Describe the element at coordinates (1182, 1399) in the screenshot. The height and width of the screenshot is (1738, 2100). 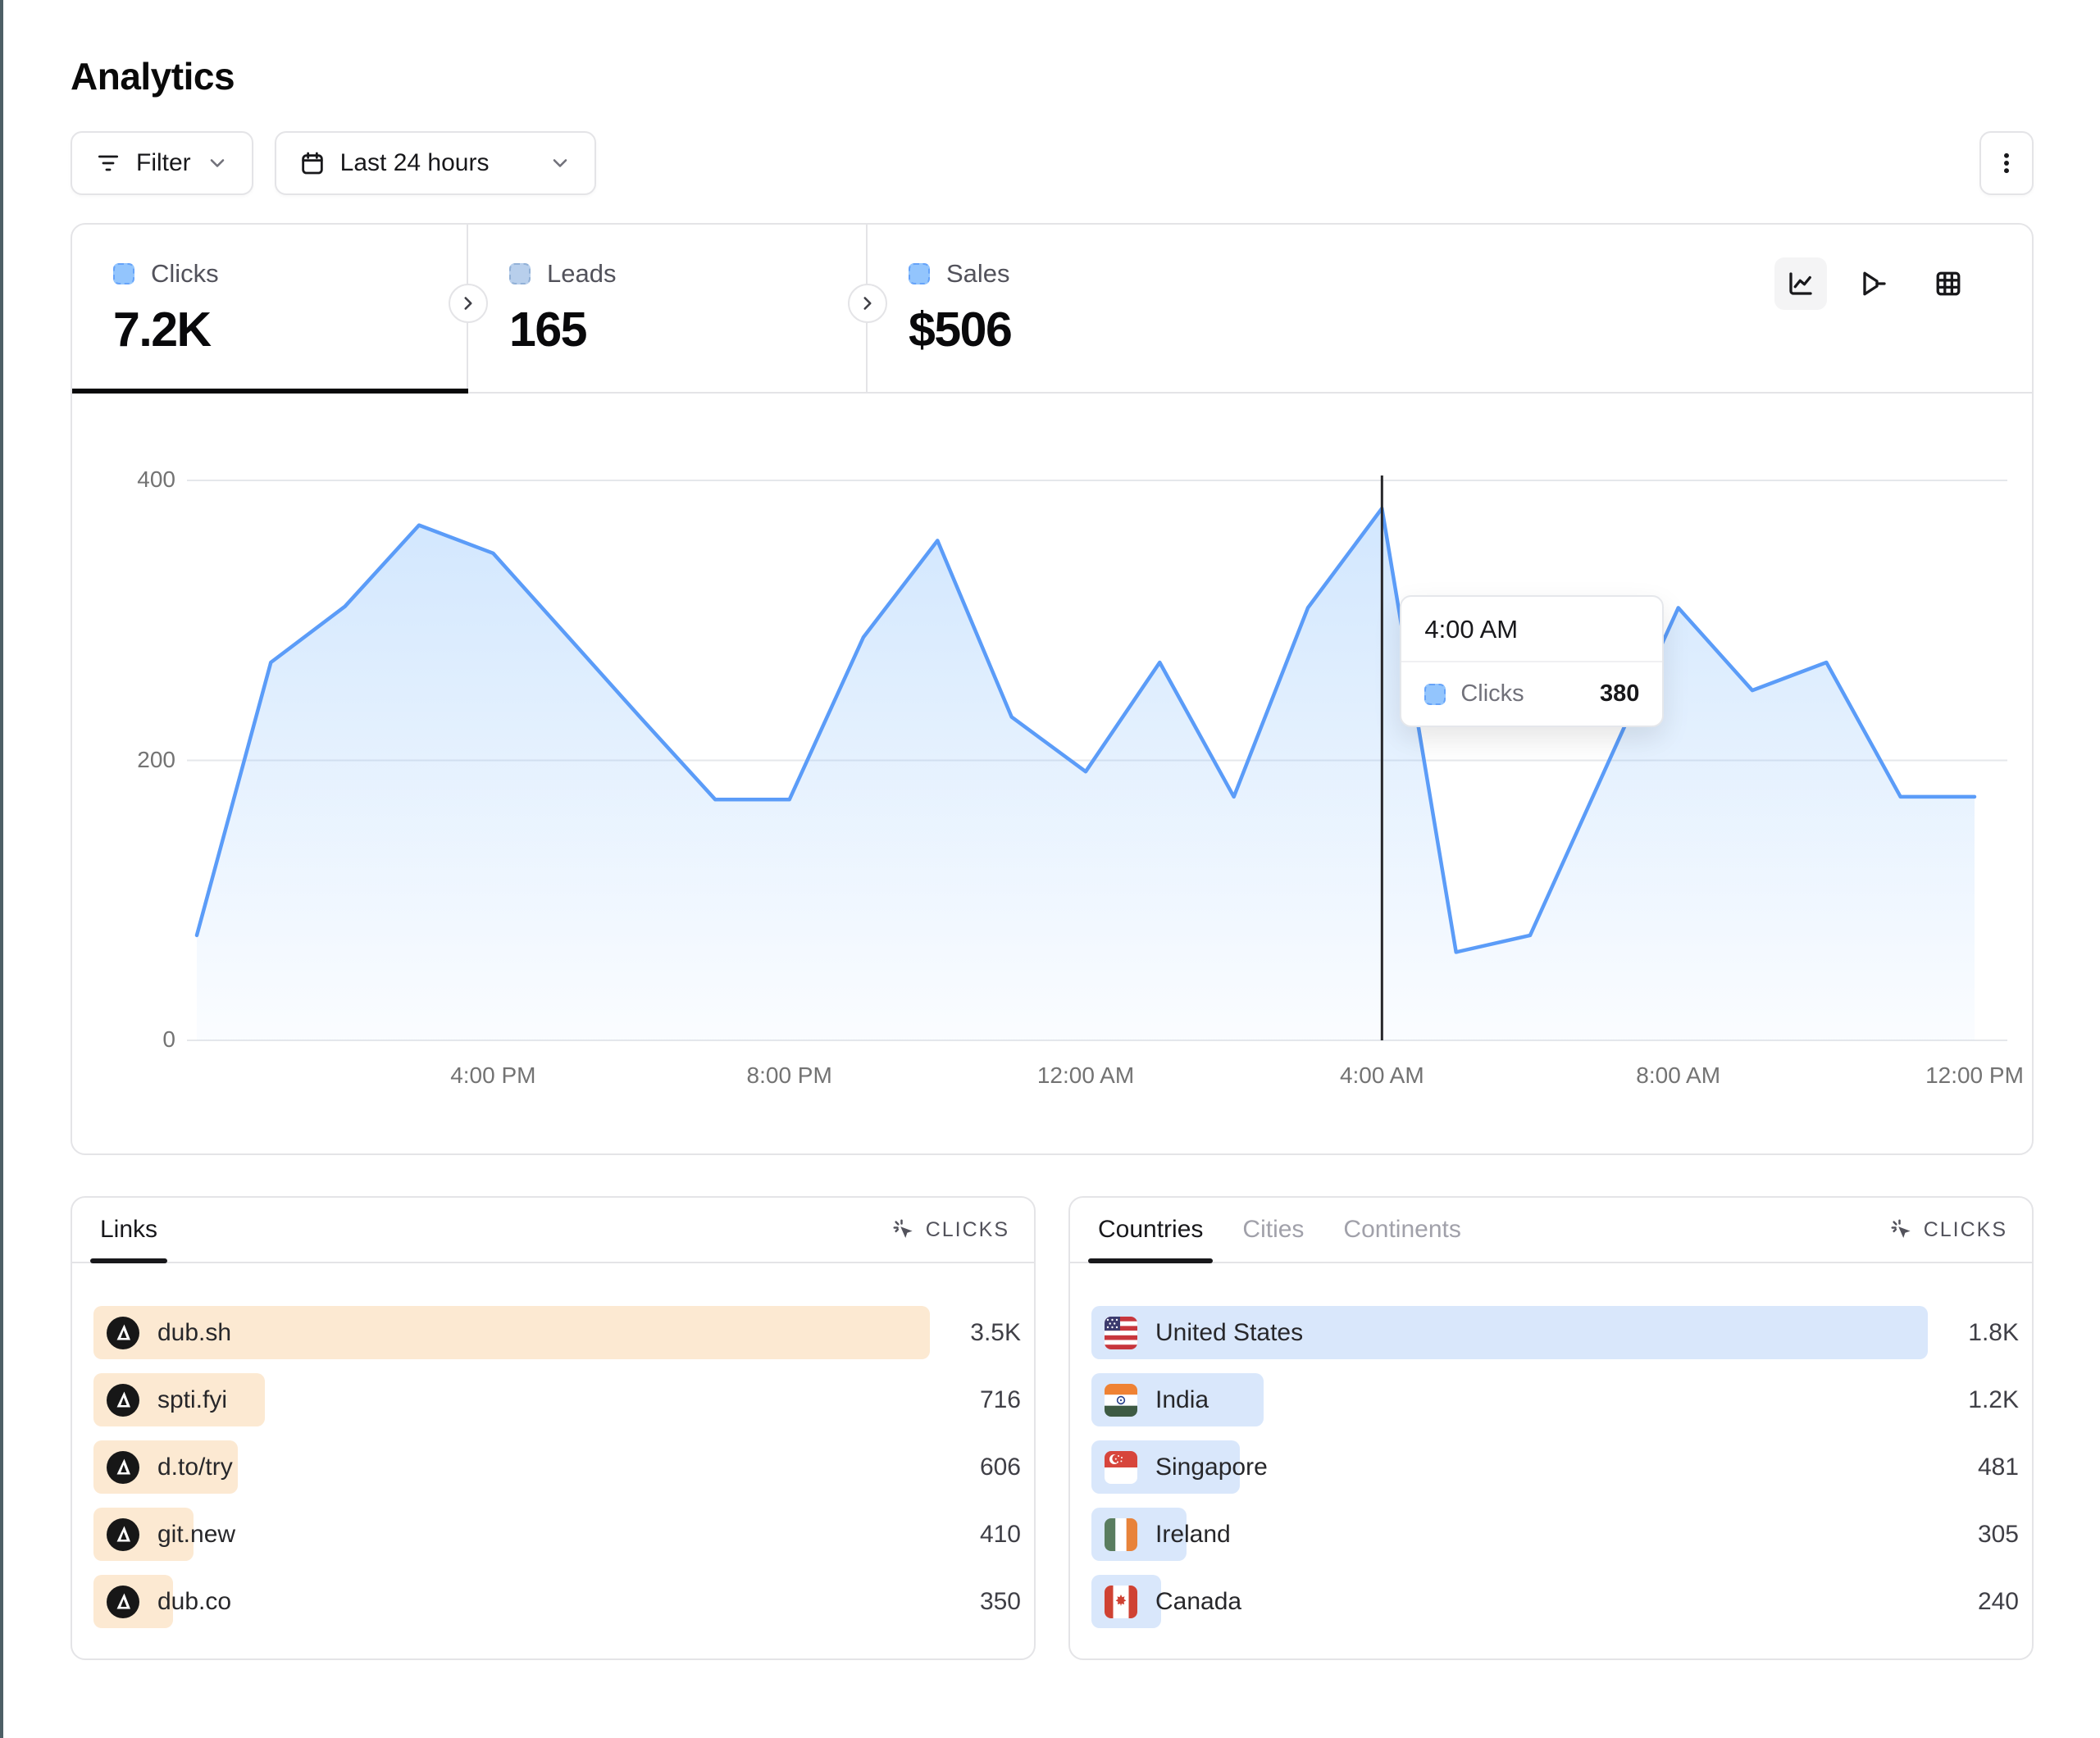
I see `item-label: India` at that location.